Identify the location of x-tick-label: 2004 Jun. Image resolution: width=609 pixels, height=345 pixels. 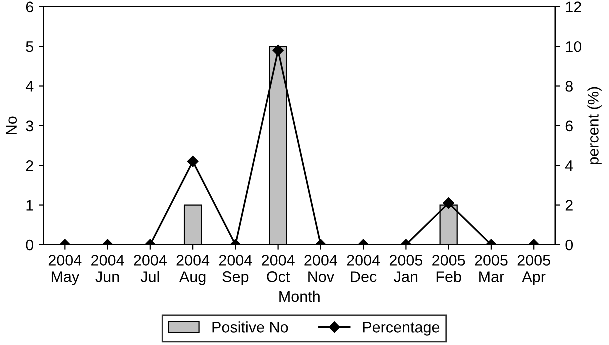
(108, 268).